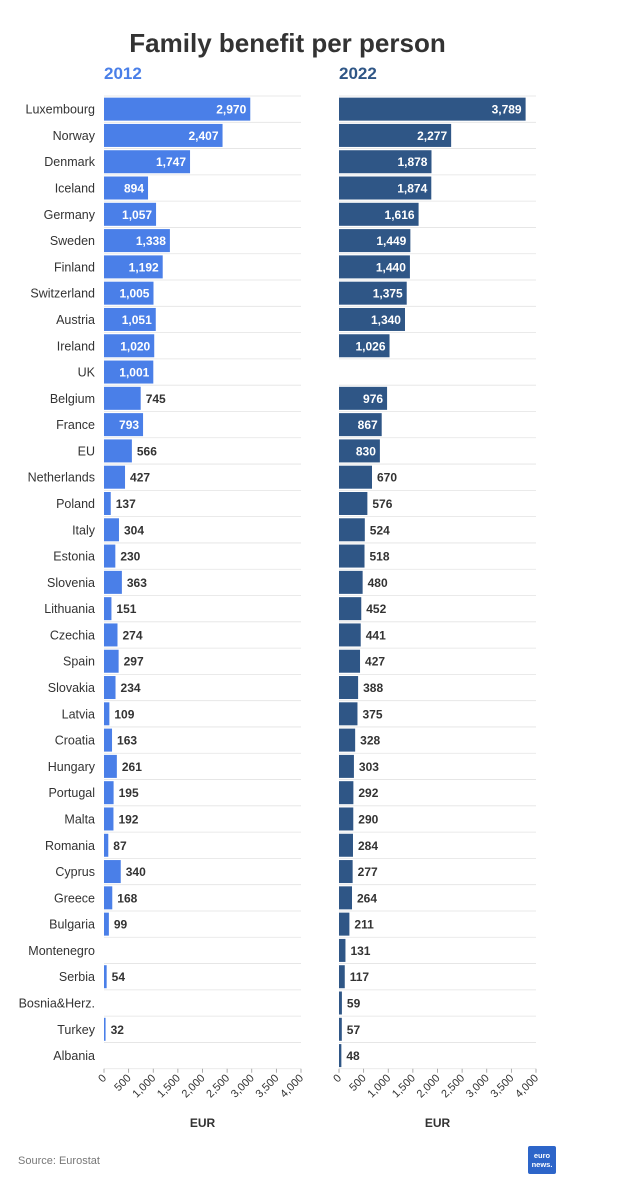 The image size is (617, 1200). What do you see at coordinates (378, 583) in the screenshot?
I see `data-label-2022: 480` at bounding box center [378, 583].